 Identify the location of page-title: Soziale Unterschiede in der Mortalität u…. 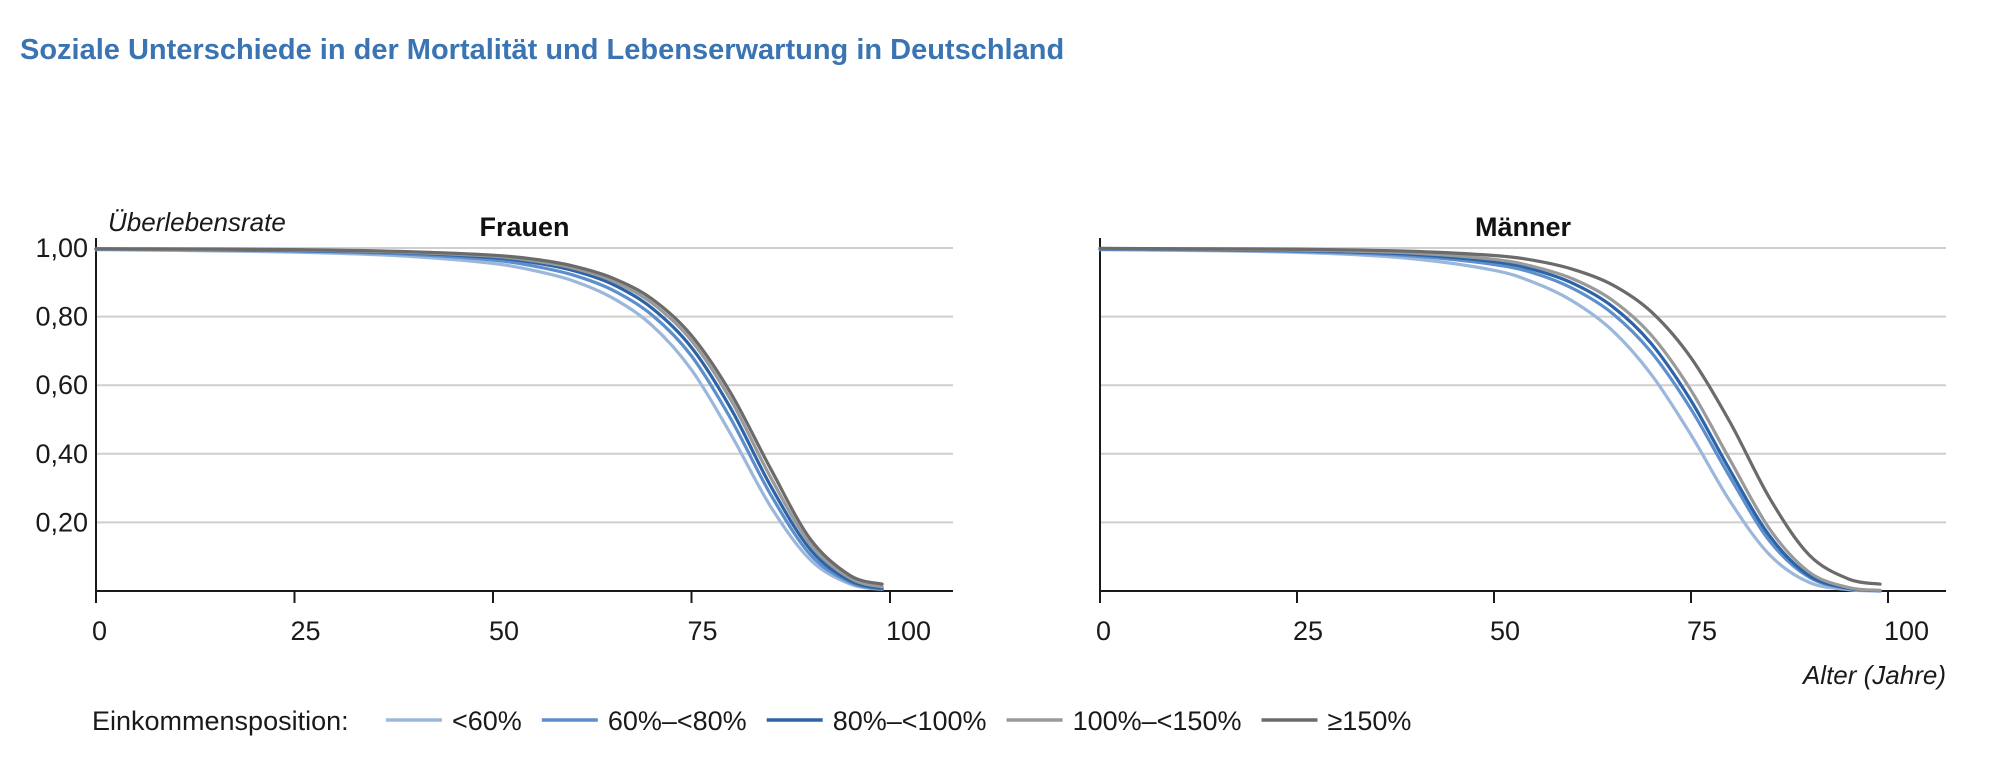
(542, 50).